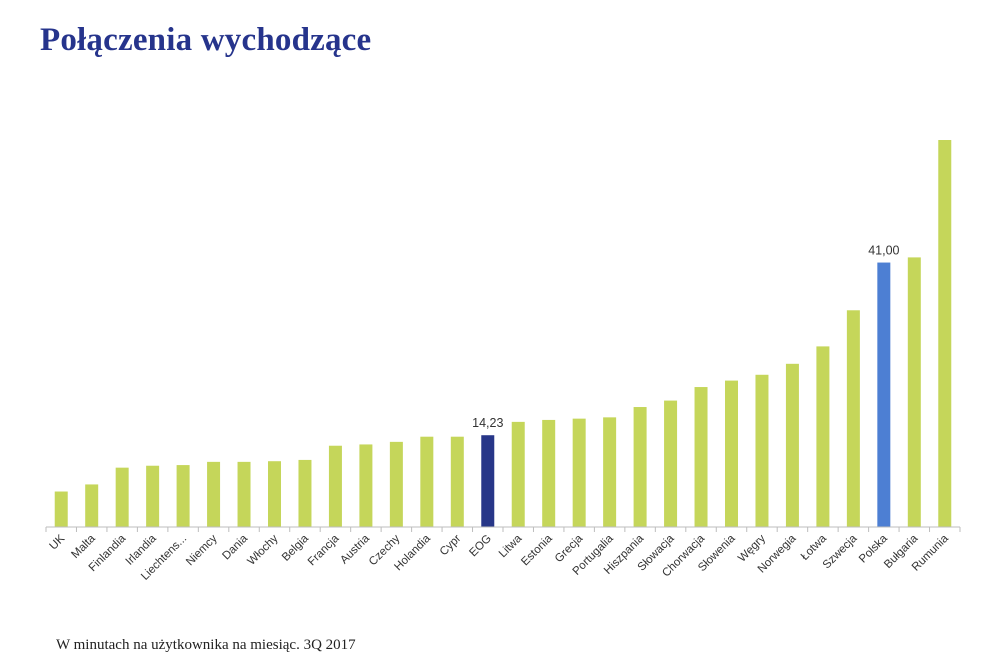 The height and width of the screenshot is (668, 1000). Describe the element at coordinates (640, 467) in the screenshot. I see `bar-hiszpania` at that location.